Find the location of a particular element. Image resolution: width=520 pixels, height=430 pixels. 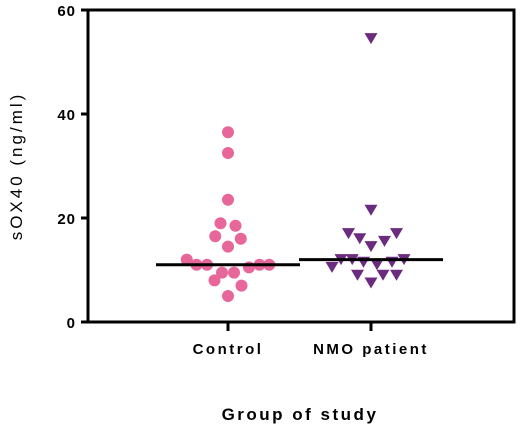

x-tick-label: NMO patient is located at coordinates (371, 349).